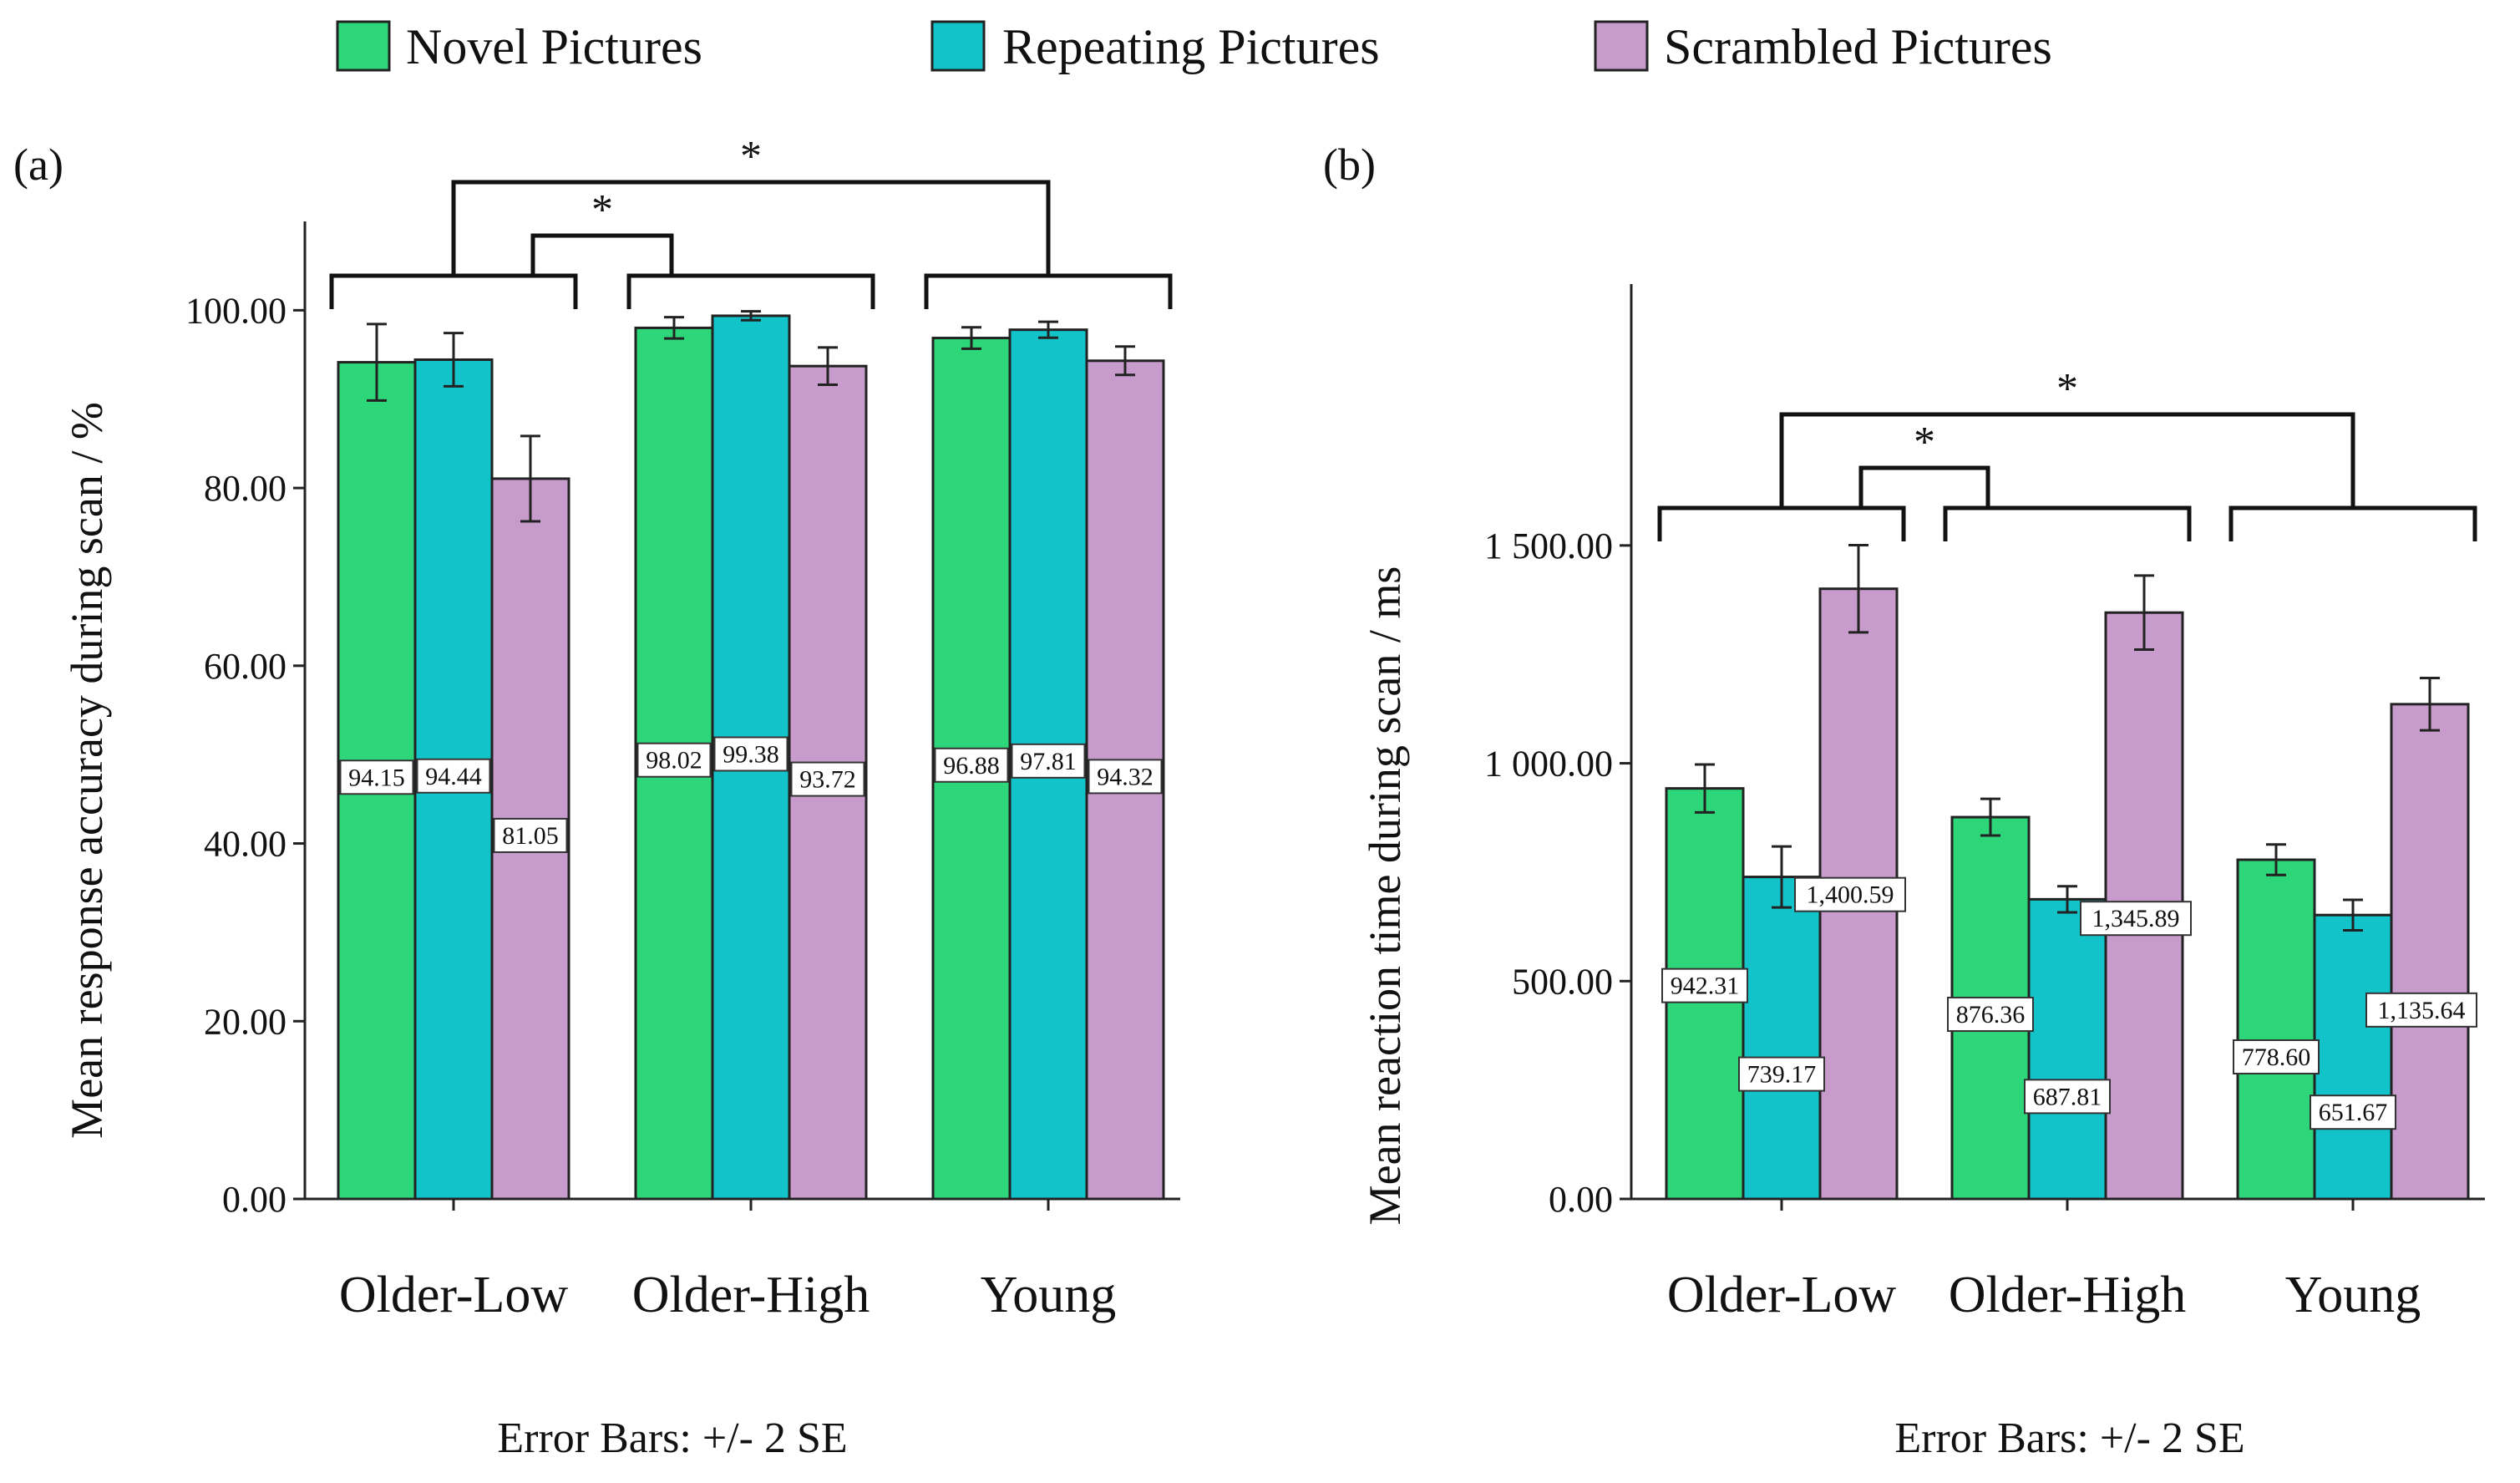 The width and height of the screenshot is (2520, 1483). What do you see at coordinates (235, 310) in the screenshot?
I see `y-tick-label: 100.00` at bounding box center [235, 310].